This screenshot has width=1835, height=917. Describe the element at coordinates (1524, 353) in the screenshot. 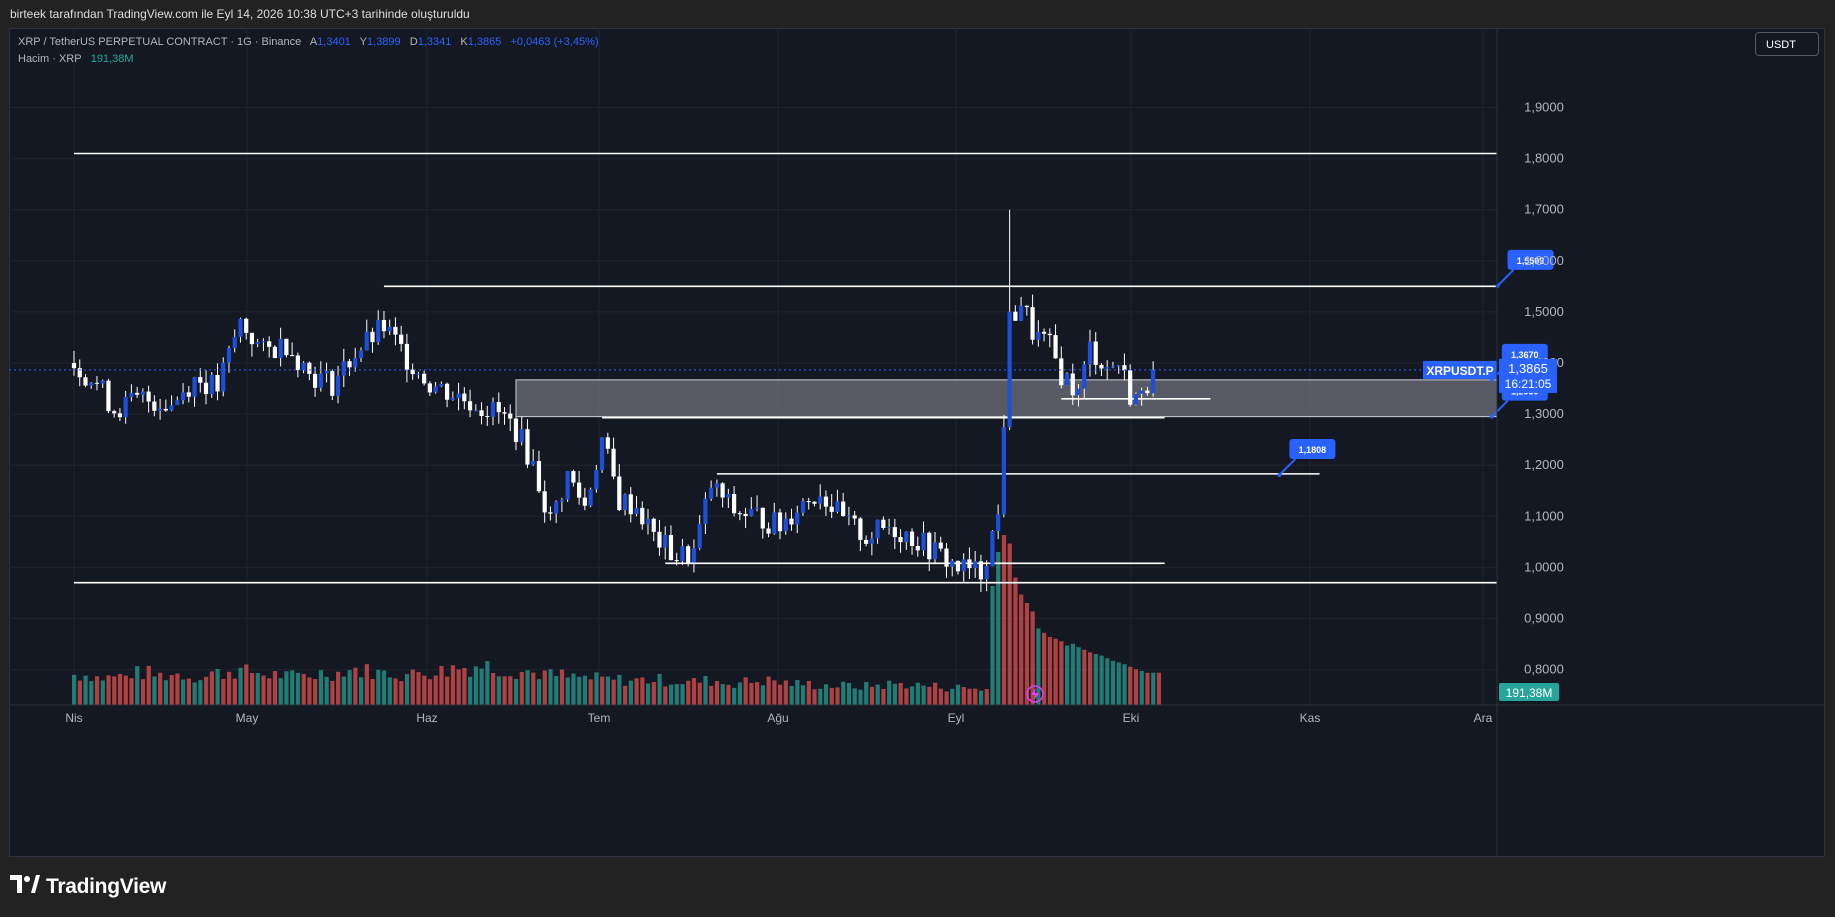

I see `callout-box` at that location.